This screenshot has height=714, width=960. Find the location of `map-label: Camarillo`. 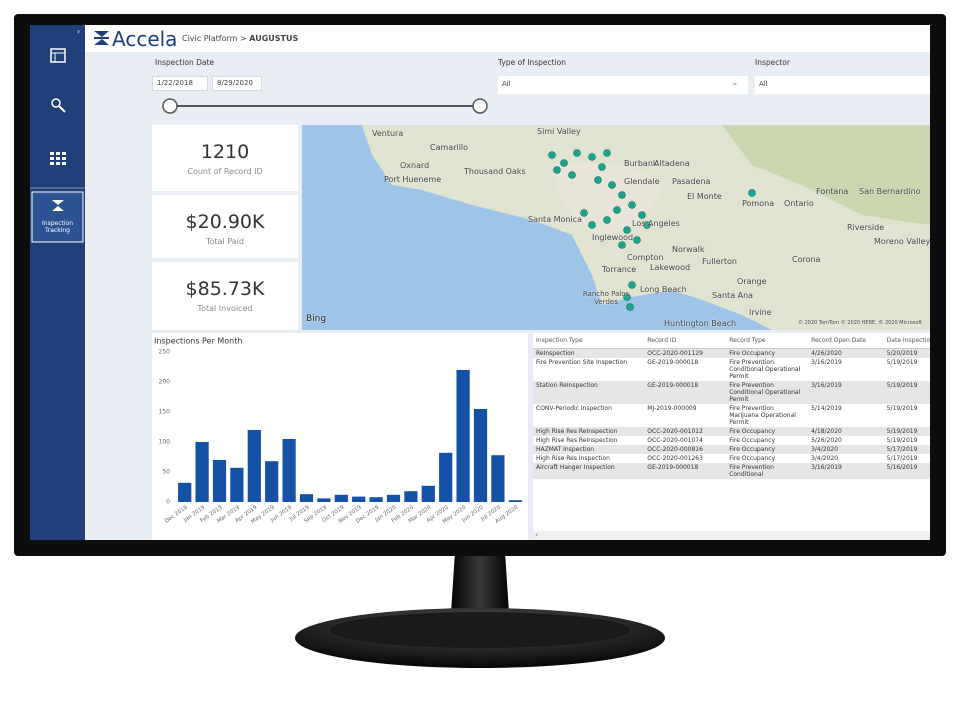

map-label: Camarillo is located at coordinates (449, 147).